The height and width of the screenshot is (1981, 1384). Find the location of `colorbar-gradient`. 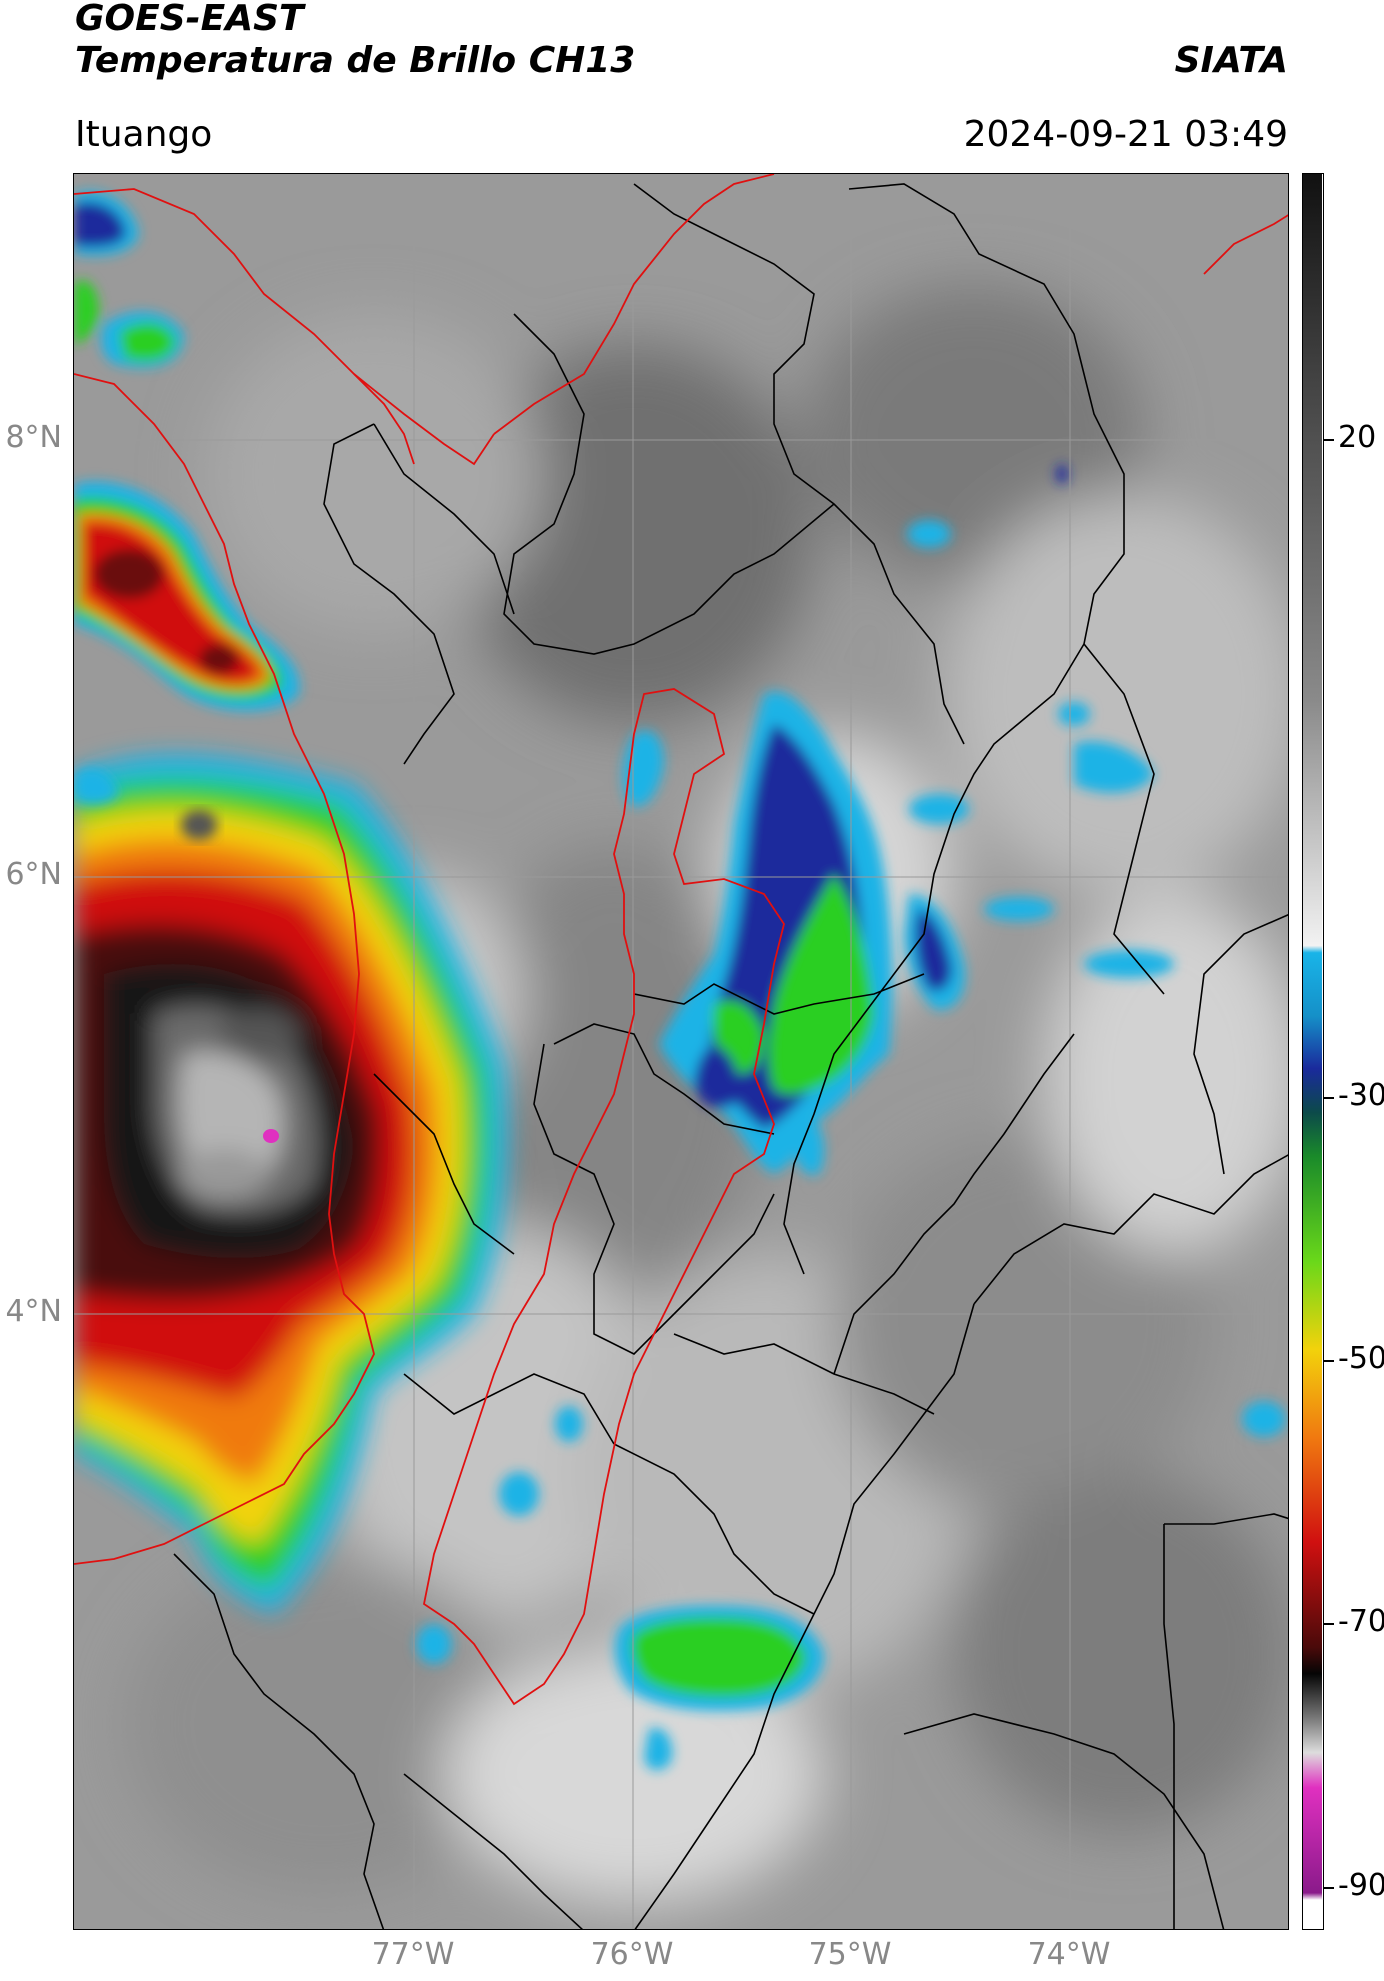

colorbar-gradient is located at coordinates (1312, 1051).